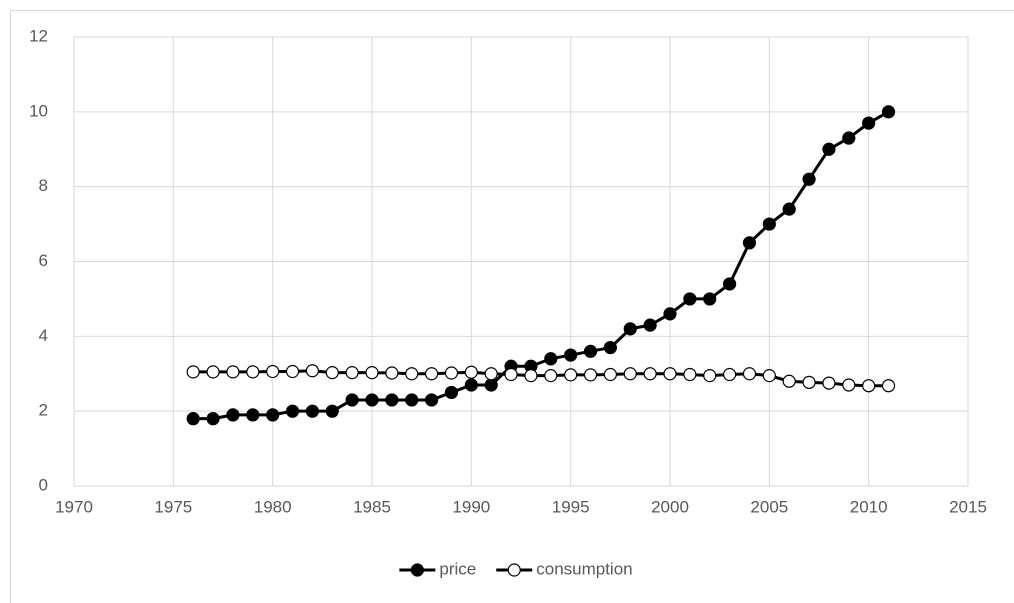  I want to click on y-tick-label: 10, so click(38, 110).